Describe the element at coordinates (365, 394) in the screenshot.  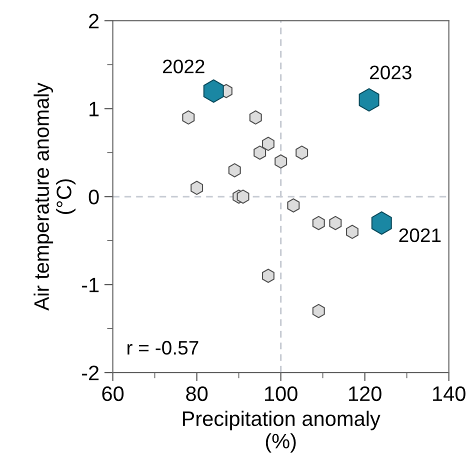
I see `x-tick-label: 120` at that location.